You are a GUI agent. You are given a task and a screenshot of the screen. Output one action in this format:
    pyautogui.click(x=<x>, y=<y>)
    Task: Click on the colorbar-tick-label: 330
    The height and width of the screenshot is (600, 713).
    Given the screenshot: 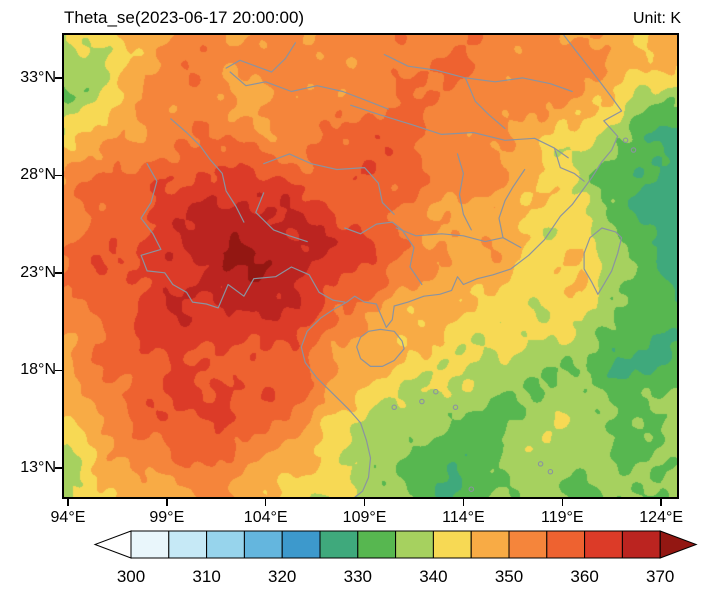 What is the action you would take?
    pyautogui.click(x=358, y=576)
    